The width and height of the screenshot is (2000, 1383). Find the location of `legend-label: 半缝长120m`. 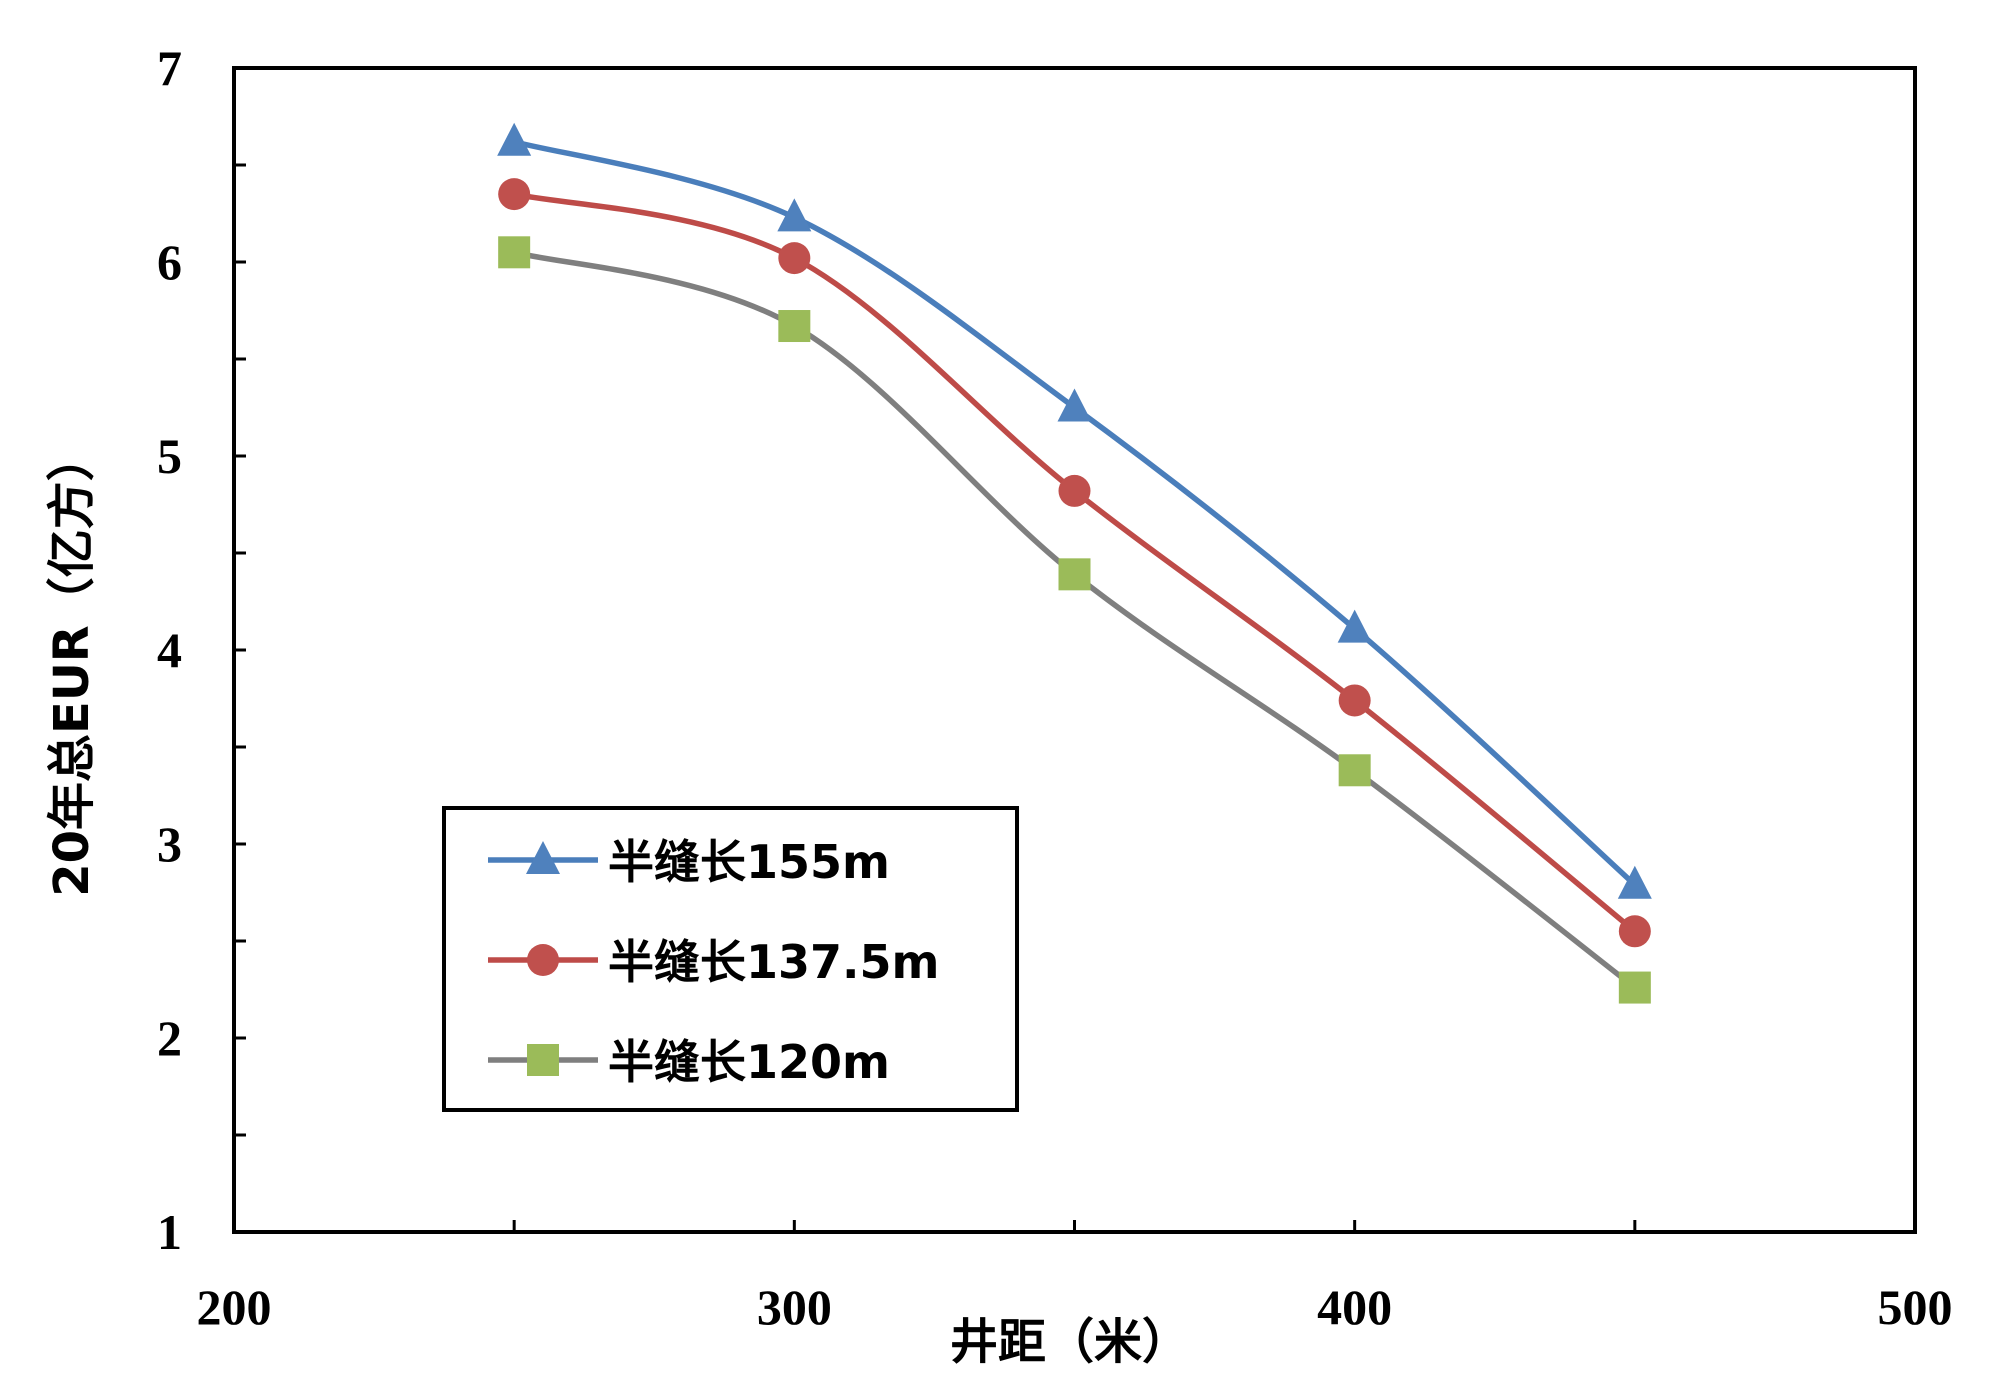

legend-label: 半缝长120m is located at coordinates (749, 1062).